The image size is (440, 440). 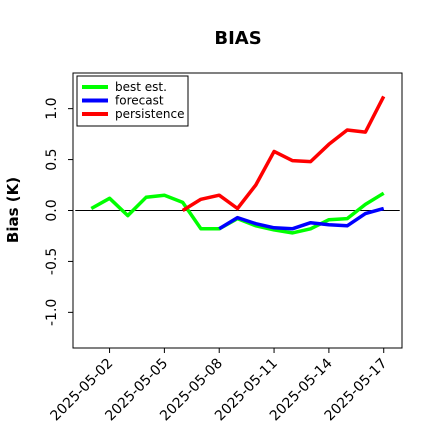 I want to click on legend-entry: persistence, so click(x=149, y=114).